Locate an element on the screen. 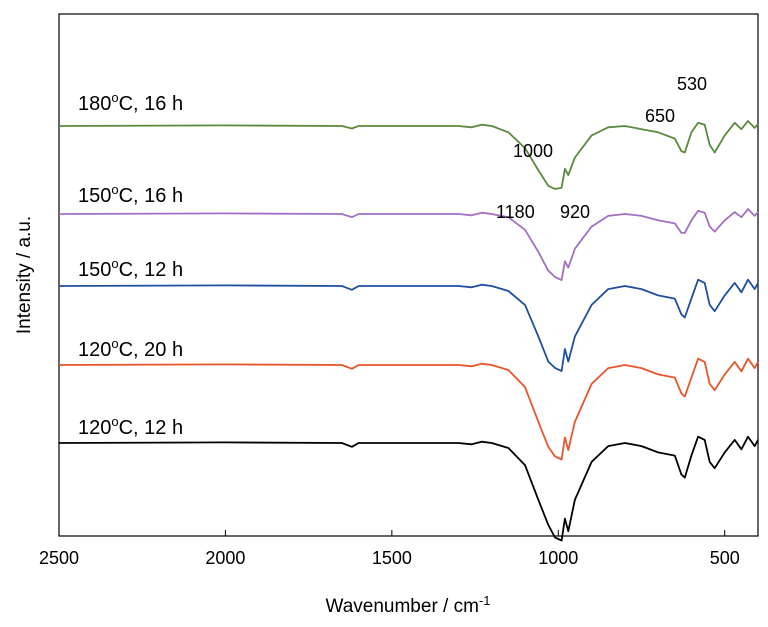 The image size is (768, 627). peak-label-920: 920 is located at coordinates (575, 212).